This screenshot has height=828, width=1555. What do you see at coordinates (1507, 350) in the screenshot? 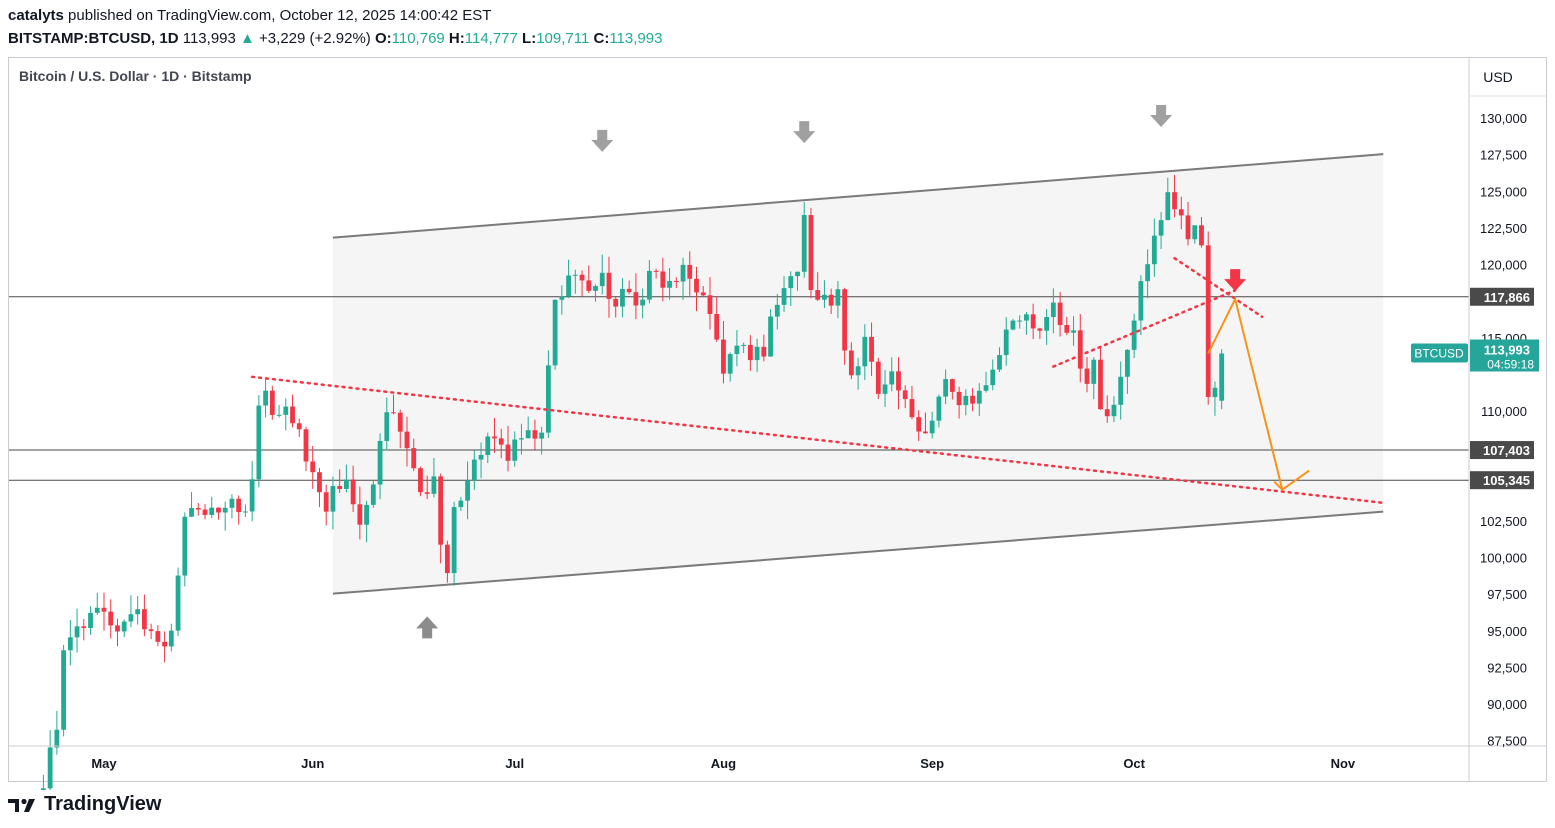
I see `current-price-label: 113,993` at bounding box center [1507, 350].